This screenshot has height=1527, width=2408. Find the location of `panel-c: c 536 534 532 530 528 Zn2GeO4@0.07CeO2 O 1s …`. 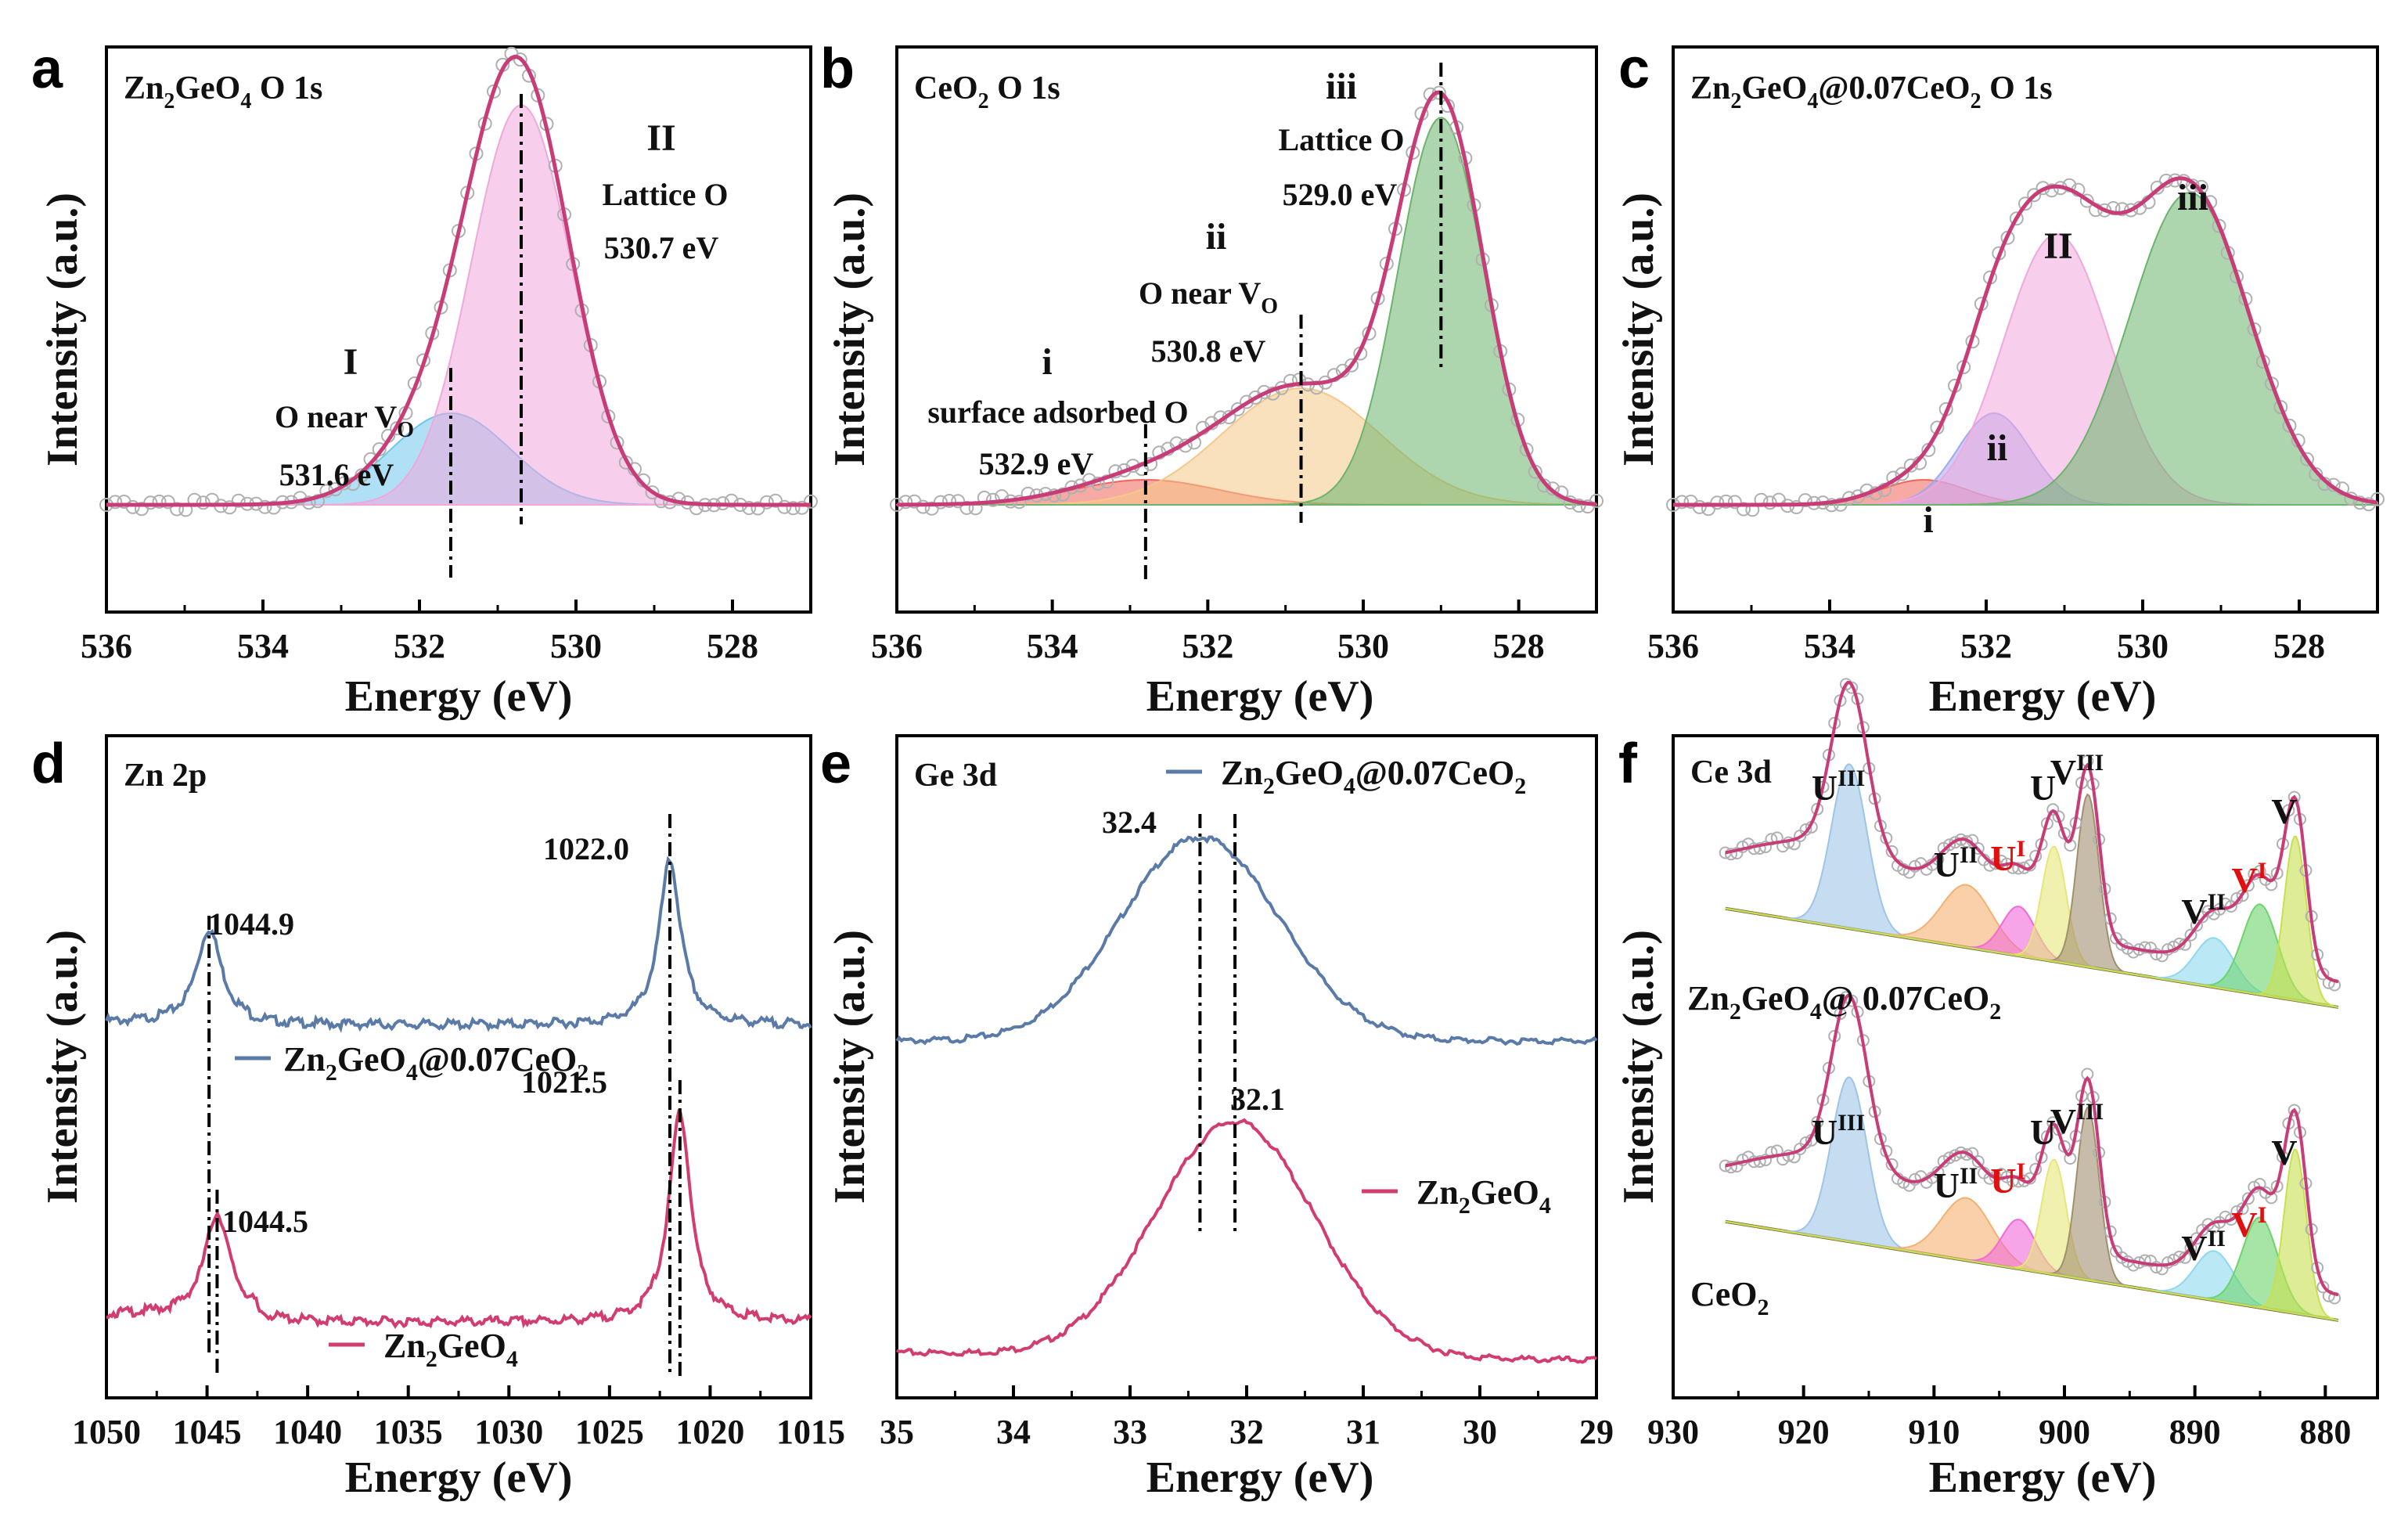

panel-c: c 536 534 532 530 528 Zn2GeO4@0.07CeO2 O 1s … is located at coordinates (1999, 379).